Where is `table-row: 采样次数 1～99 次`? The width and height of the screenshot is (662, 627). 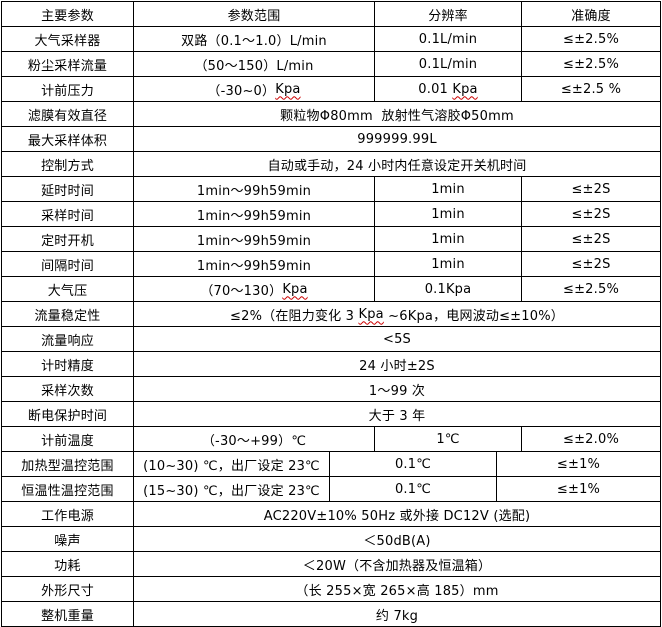
table-row: 采样次数 1～99 次 is located at coordinates (331, 389).